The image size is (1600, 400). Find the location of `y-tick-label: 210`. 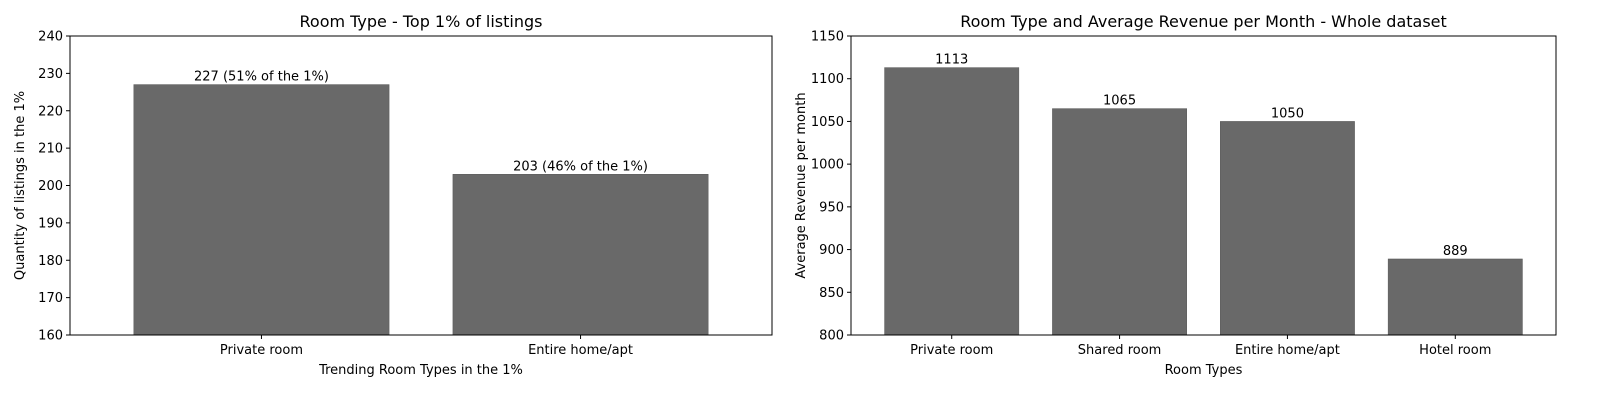

y-tick-label: 210 is located at coordinates (50, 149).